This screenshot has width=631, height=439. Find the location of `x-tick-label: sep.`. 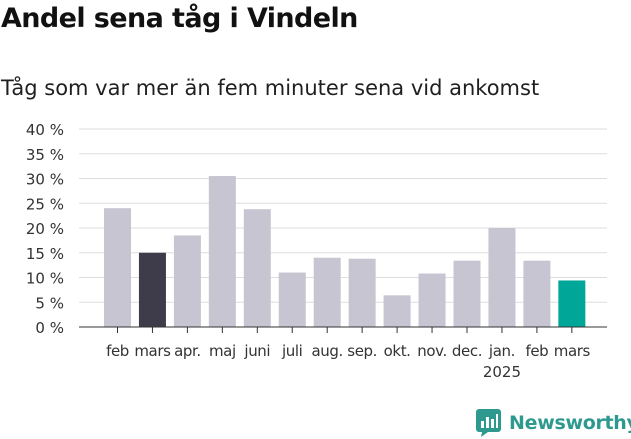

x-tick-label: sep. is located at coordinates (362, 351).